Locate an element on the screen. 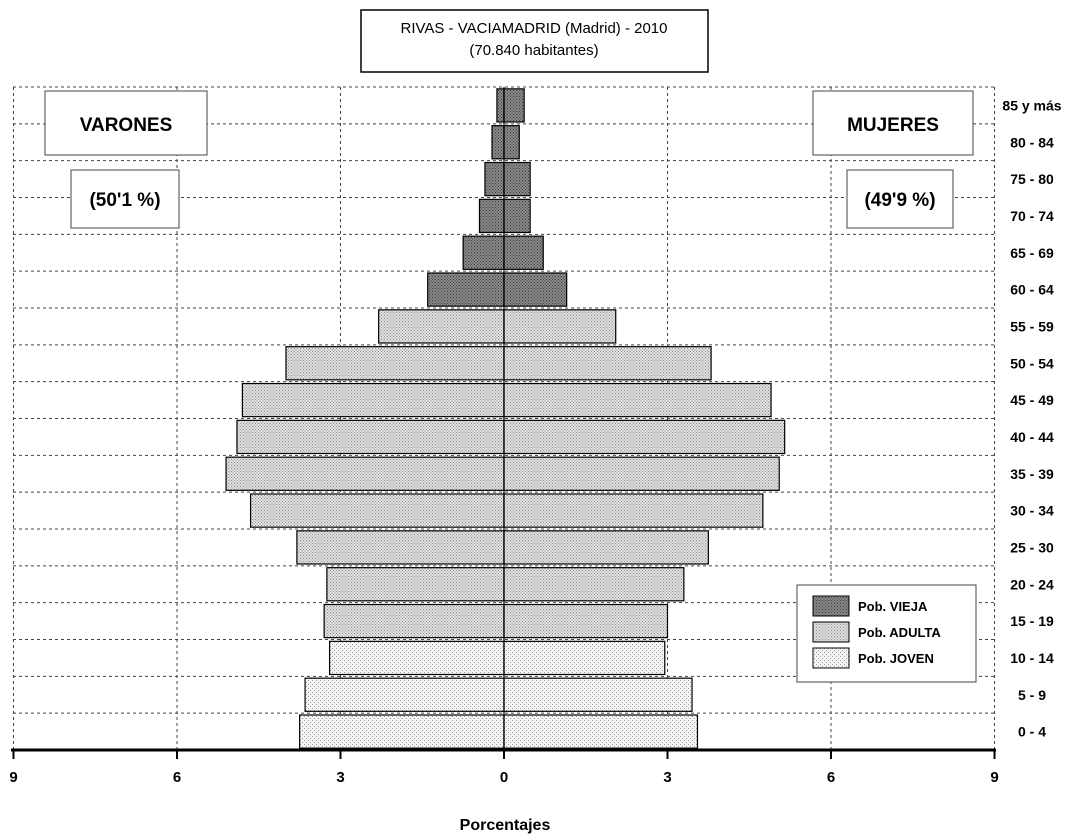 This screenshot has width=1084, height=836. varones-label: VARONES is located at coordinates (126, 125).